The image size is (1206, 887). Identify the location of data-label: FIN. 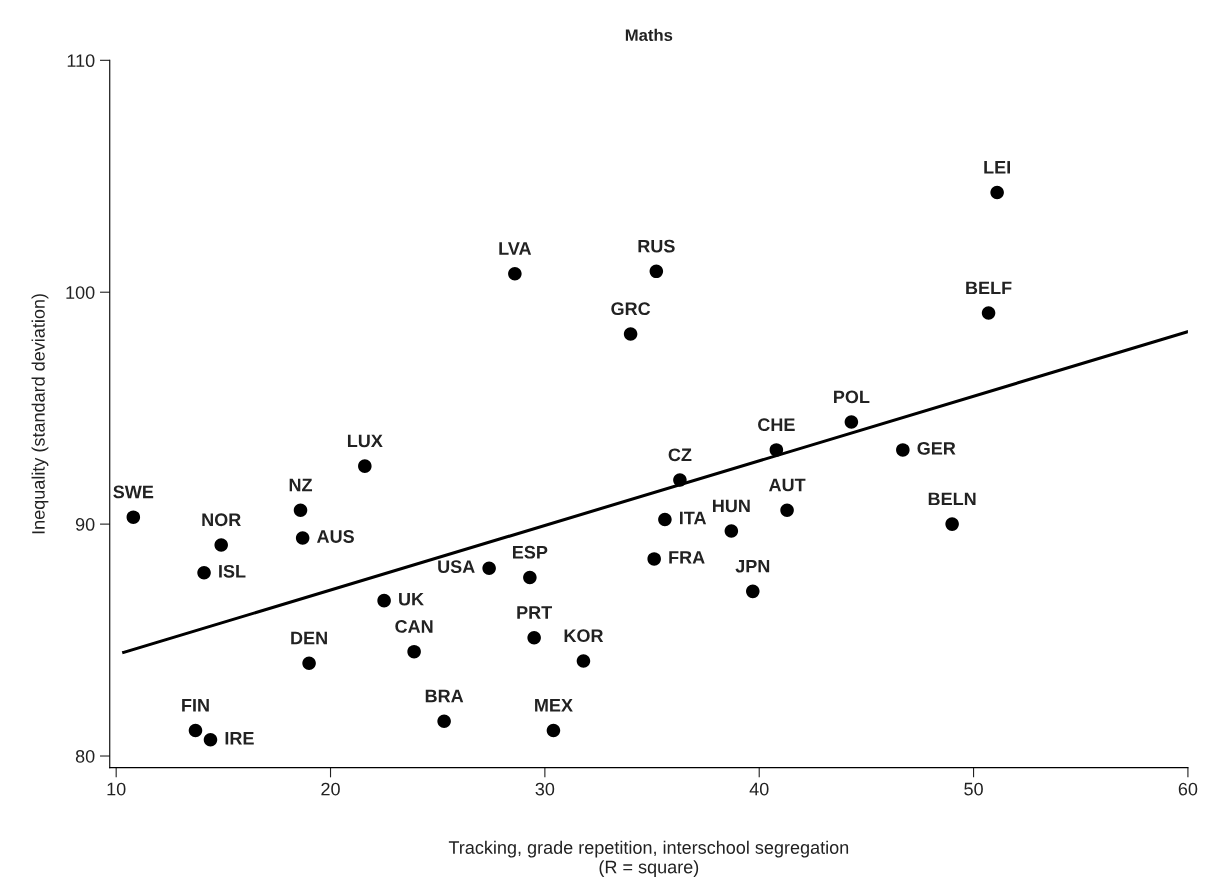
(195, 705).